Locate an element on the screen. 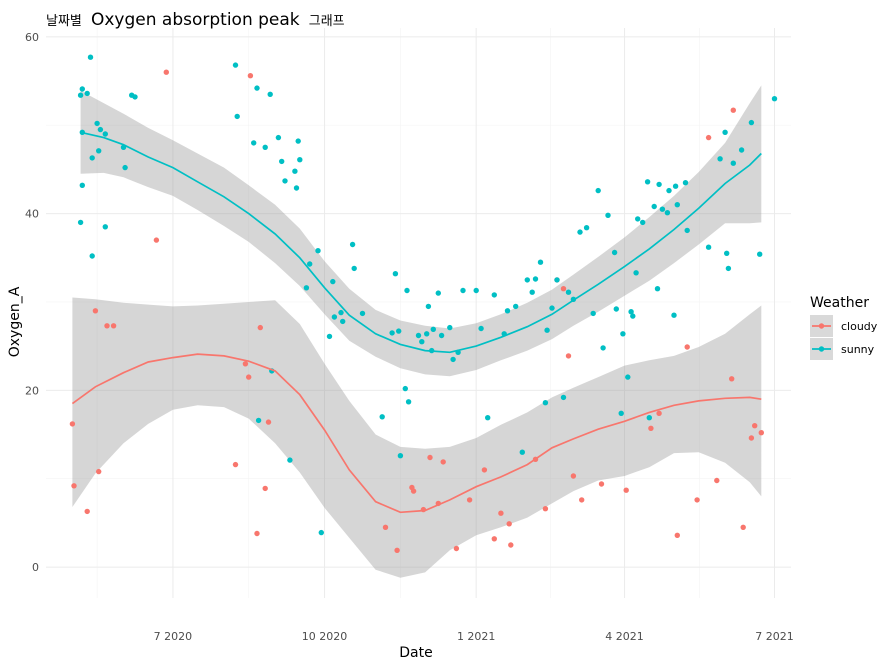 The height and width of the screenshot is (670, 891). y-tick-label: 20 is located at coordinates (32, 390).